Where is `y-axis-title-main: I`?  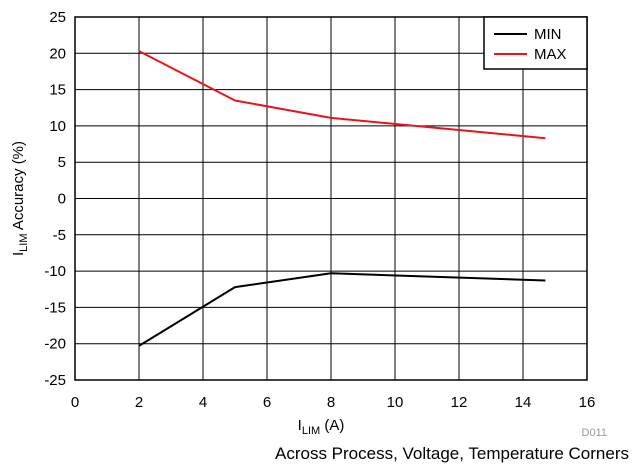
y-axis-title-main: I is located at coordinates (18, 254).